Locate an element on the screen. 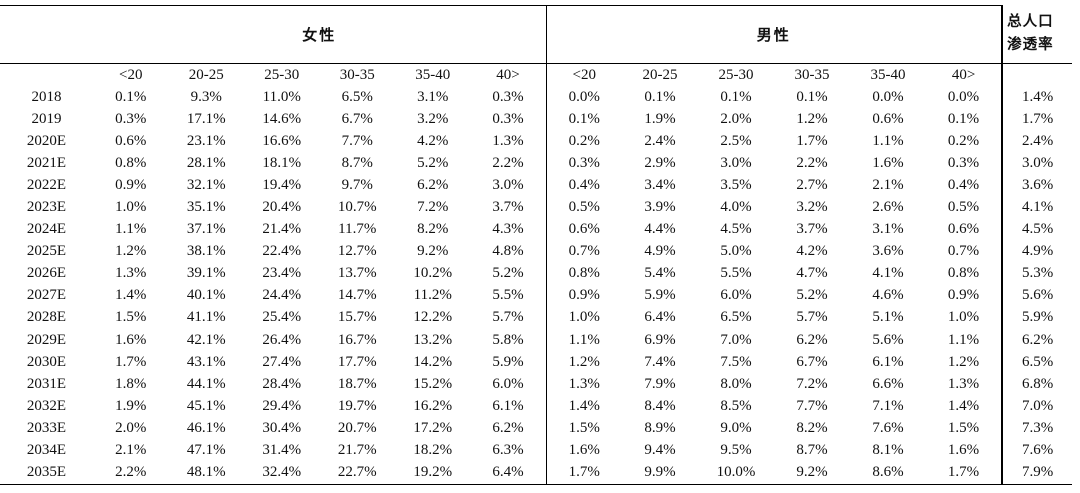 The image size is (1080, 493). female-value-cell: 37.1% is located at coordinates (206, 229).